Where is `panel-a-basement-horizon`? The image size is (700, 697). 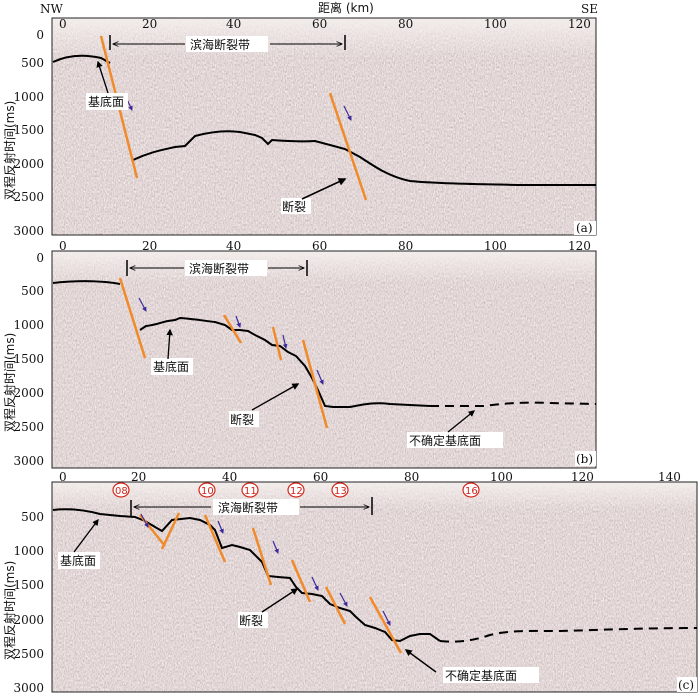
panel-a-basement-horizon is located at coordinates (364, 158).